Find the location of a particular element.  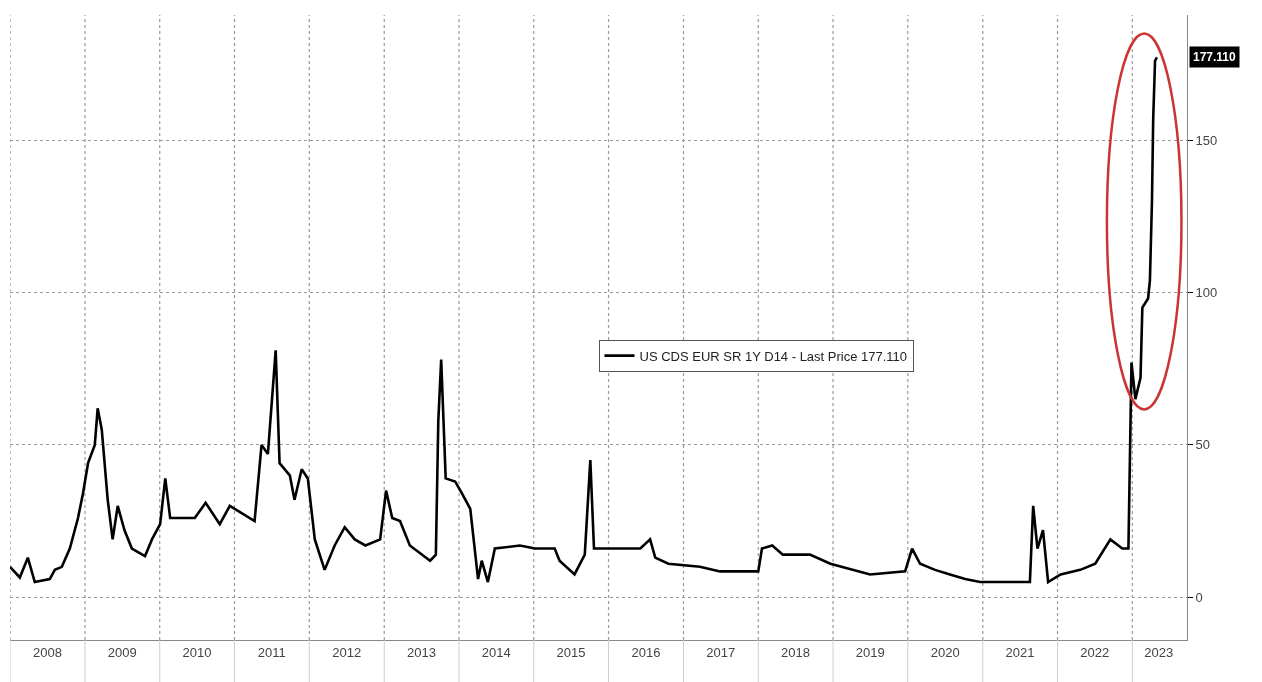

x-tick-label: 2023 is located at coordinates (1159, 652).